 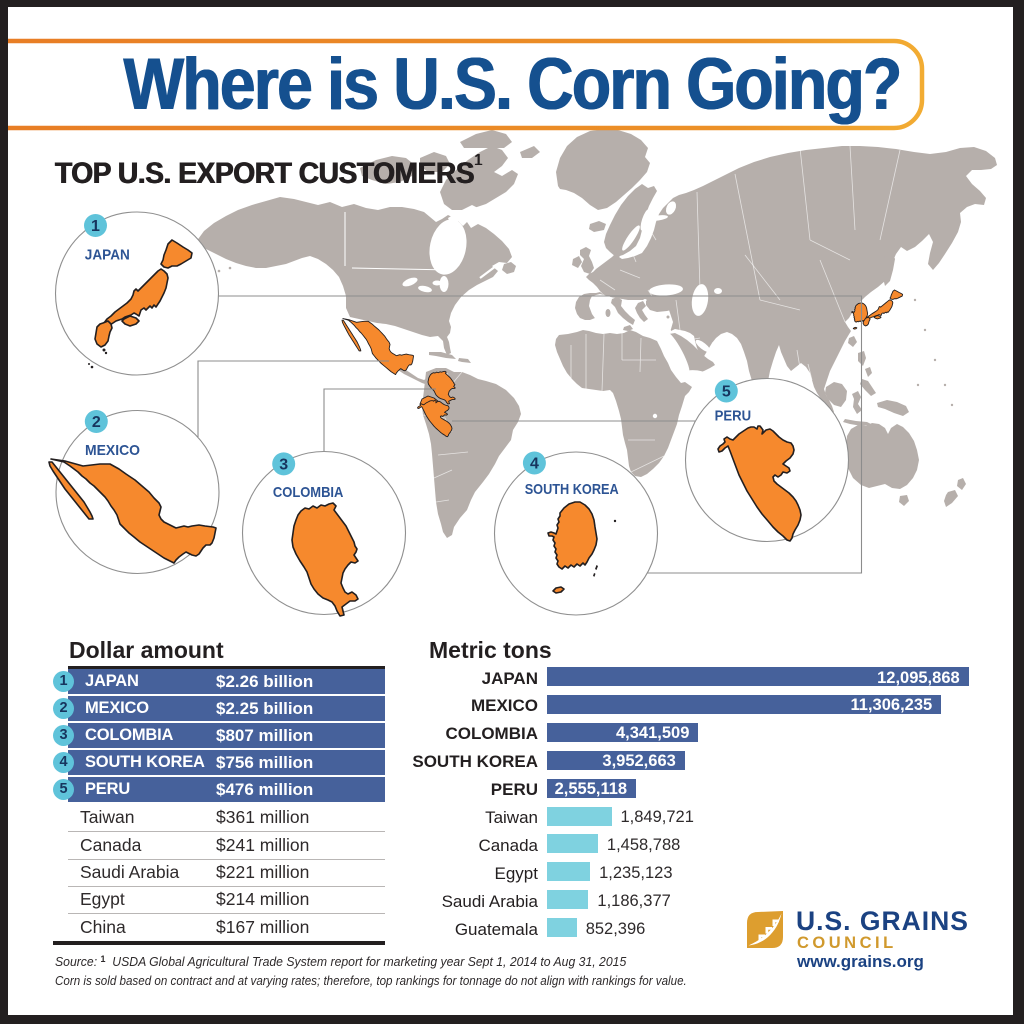 I want to click on svg-text: PERU, so click(x=733, y=416).